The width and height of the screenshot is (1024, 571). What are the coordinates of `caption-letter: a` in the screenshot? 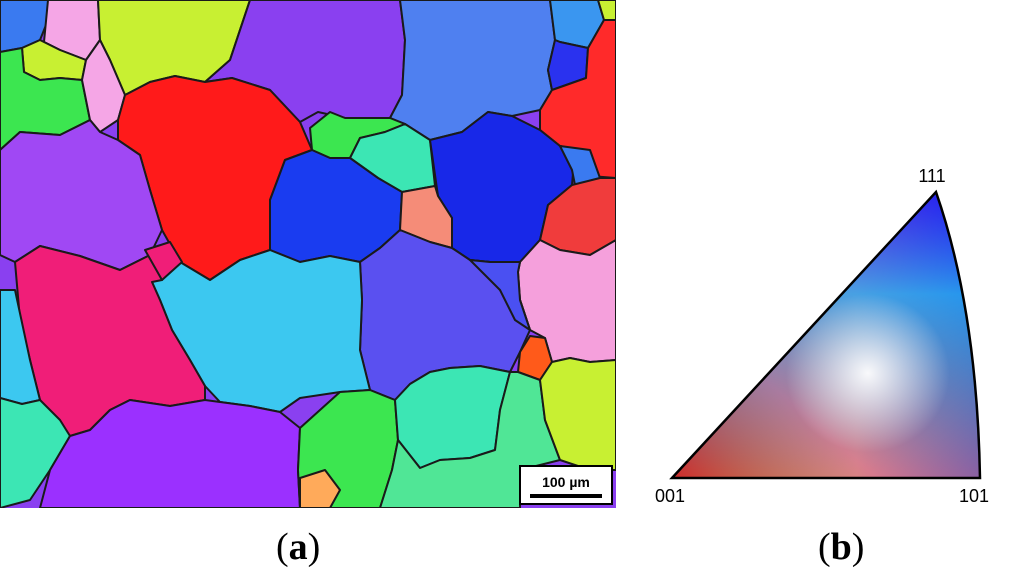 It's located at (298, 547).